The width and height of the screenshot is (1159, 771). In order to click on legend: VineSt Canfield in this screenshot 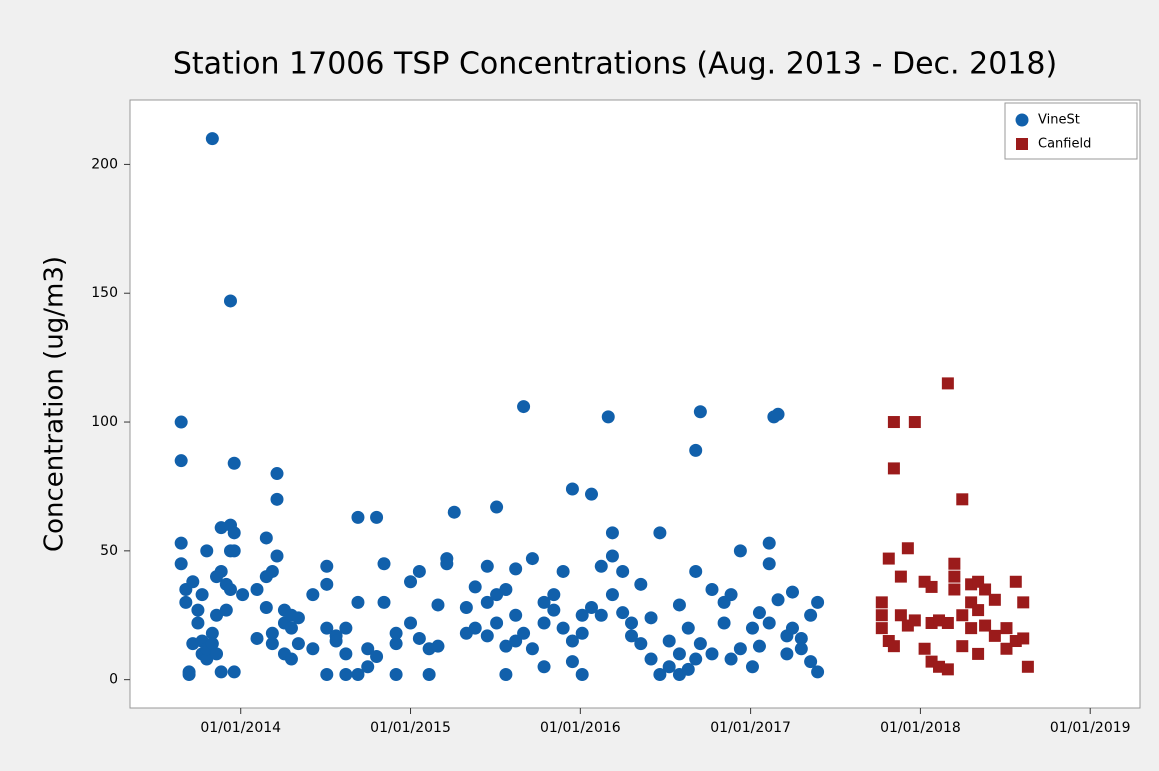, I will do `click(1071, 131)`.